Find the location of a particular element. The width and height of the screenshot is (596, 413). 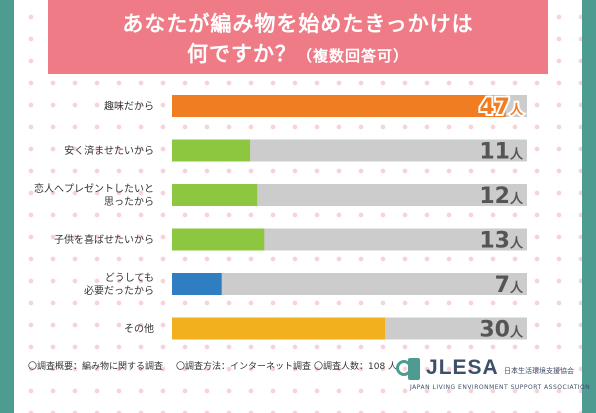

data-label: 47人 is located at coordinates (501, 107).